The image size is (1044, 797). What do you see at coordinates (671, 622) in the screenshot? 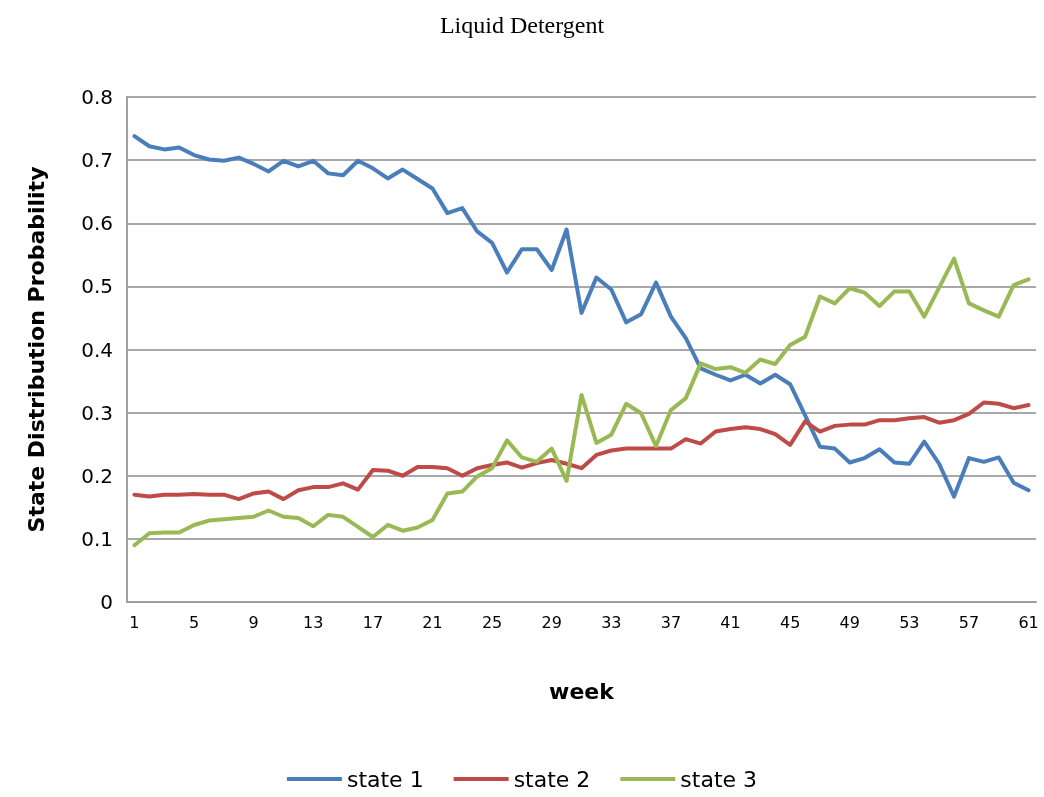
I see `x-tick-label: 37` at bounding box center [671, 622].